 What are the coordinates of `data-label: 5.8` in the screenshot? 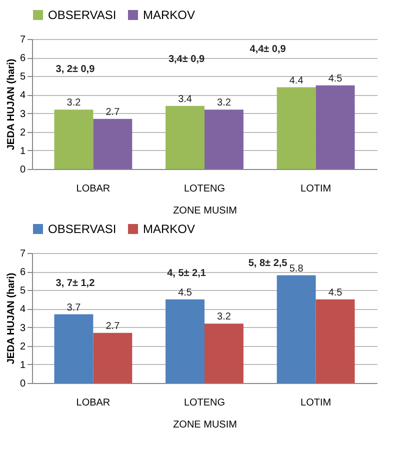 It's located at (296, 268).